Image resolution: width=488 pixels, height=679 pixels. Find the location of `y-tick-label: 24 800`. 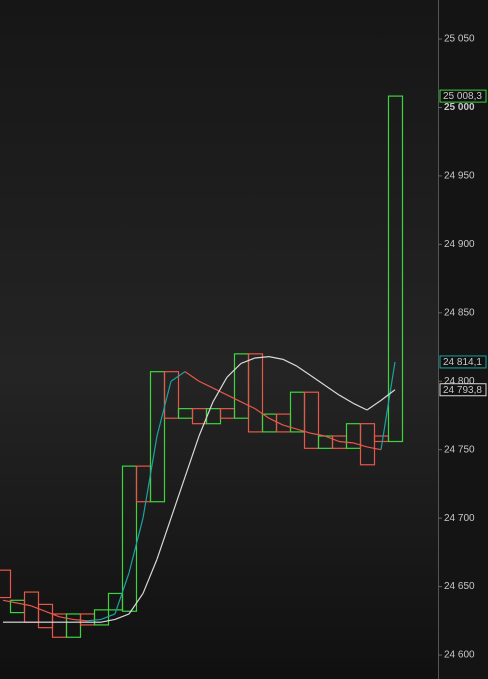

y-tick-label: 24 800 is located at coordinates (459, 381).